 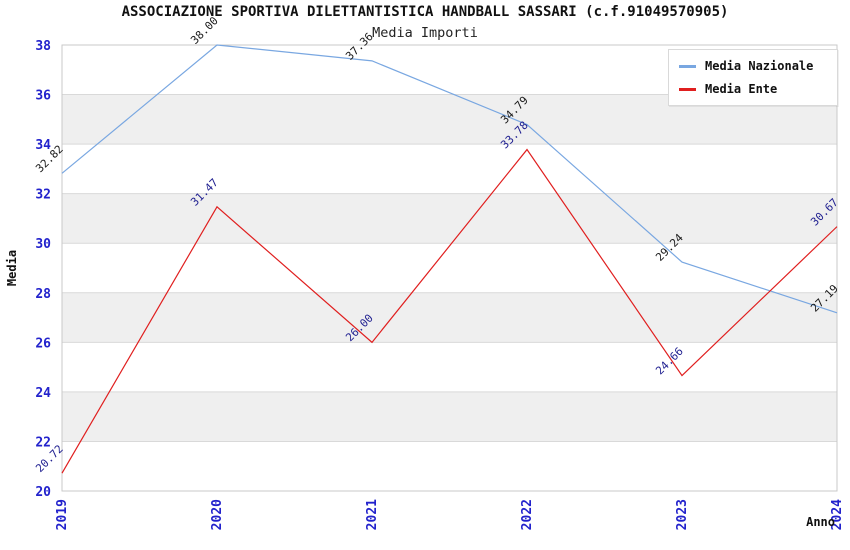 What do you see at coordinates (43, 96) in the screenshot?
I see `y-tick-label: 36` at bounding box center [43, 96].